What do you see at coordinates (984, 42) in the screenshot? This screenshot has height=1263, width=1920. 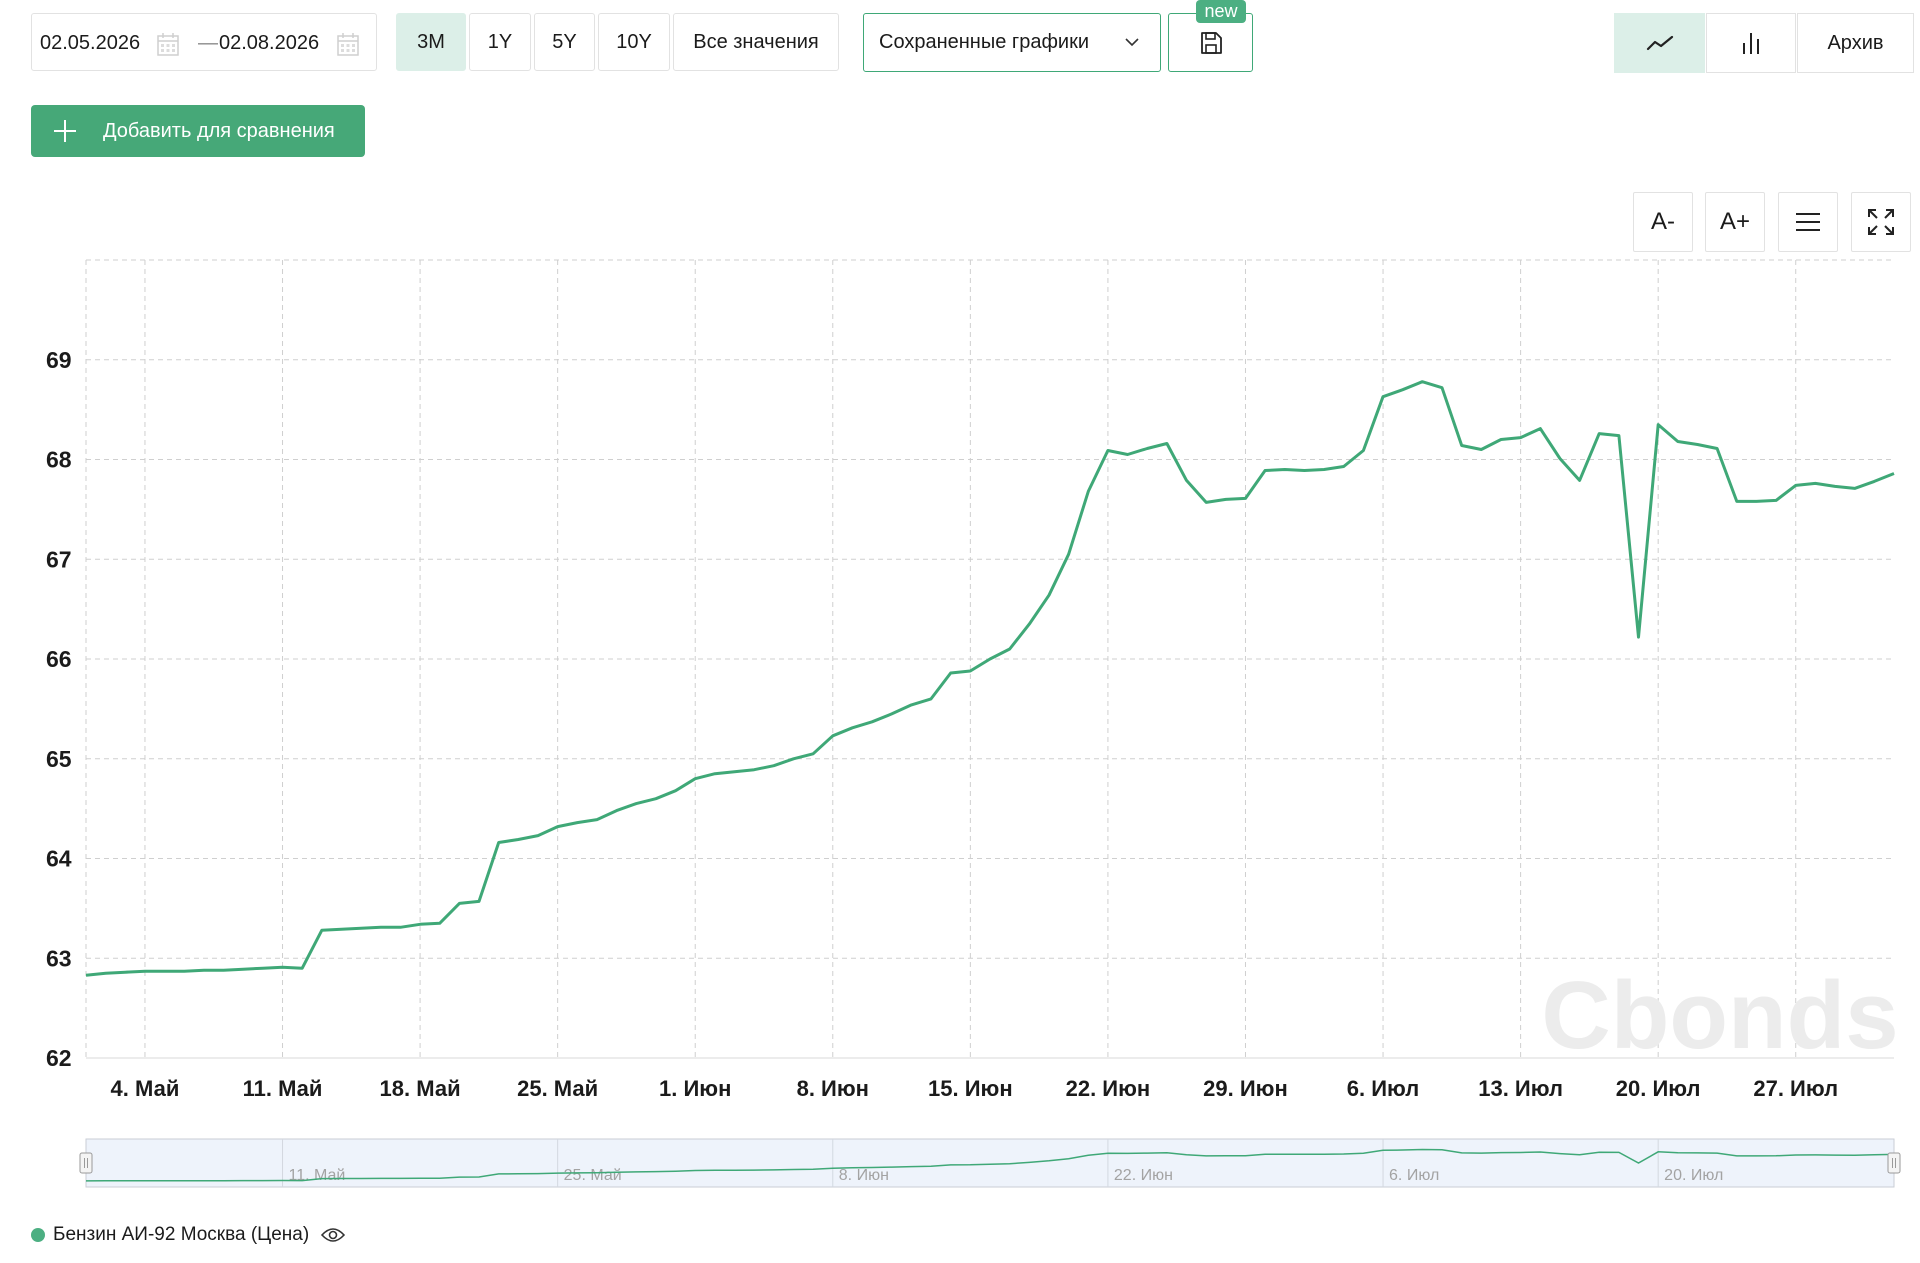 I see `saved-charts-label: Сохраненные графики` at bounding box center [984, 42].